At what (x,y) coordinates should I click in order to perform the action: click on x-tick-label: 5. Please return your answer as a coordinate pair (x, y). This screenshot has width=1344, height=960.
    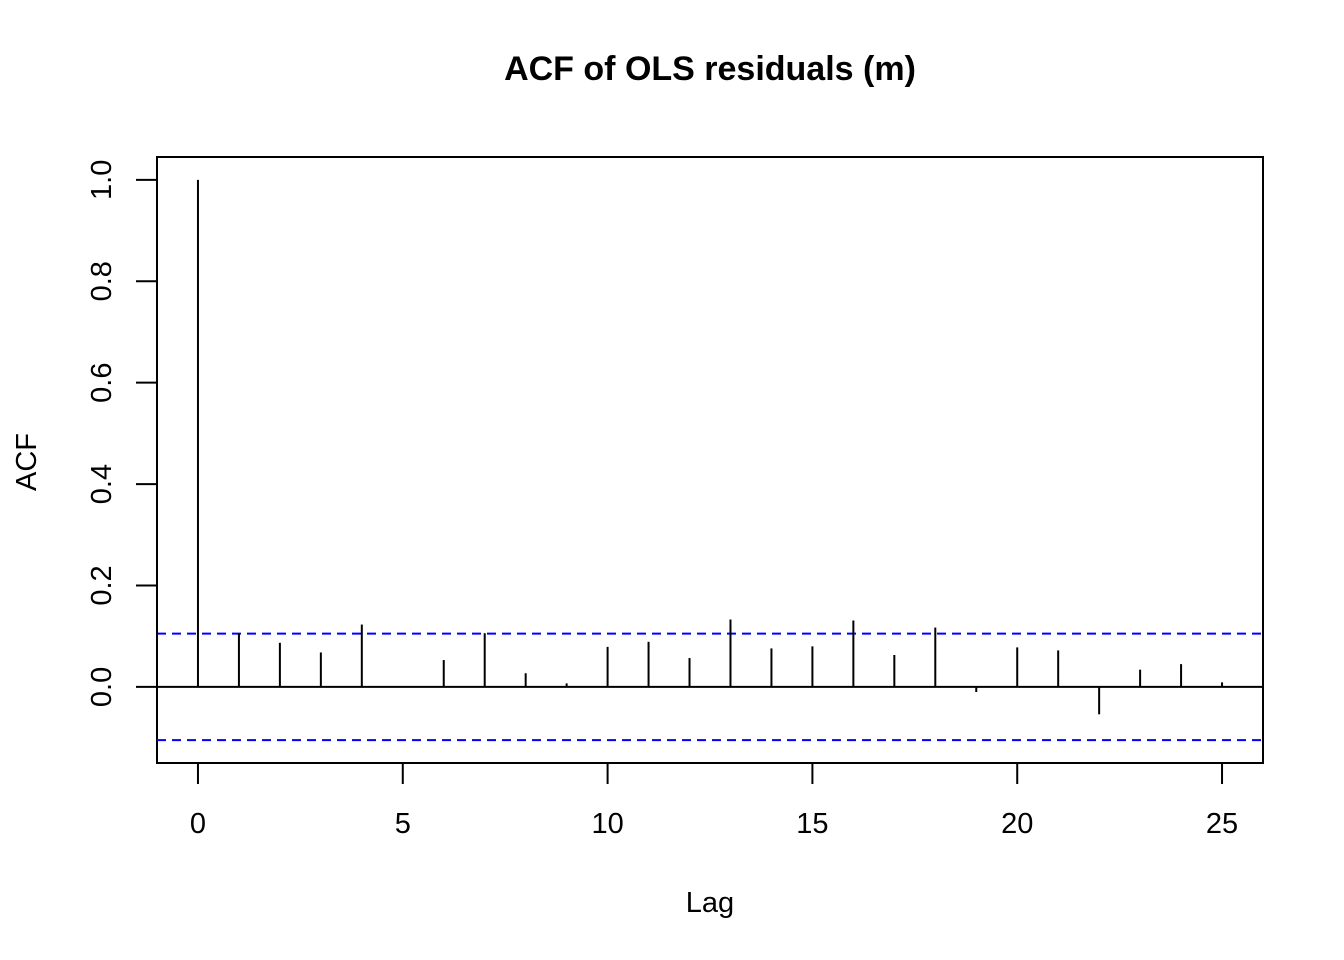
    Looking at the image, I should click on (403, 824).